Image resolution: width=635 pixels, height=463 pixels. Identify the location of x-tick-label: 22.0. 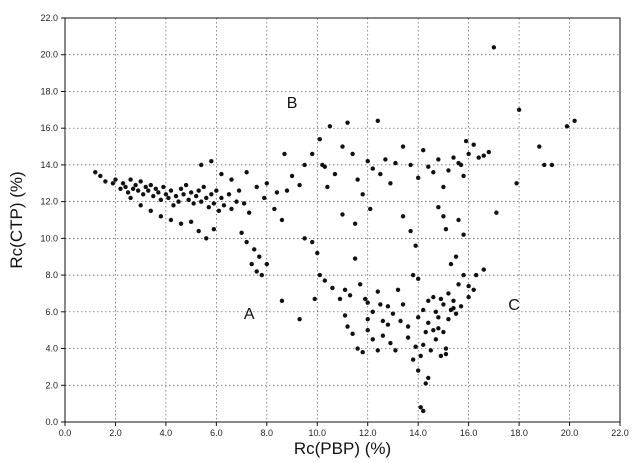
(620, 433).